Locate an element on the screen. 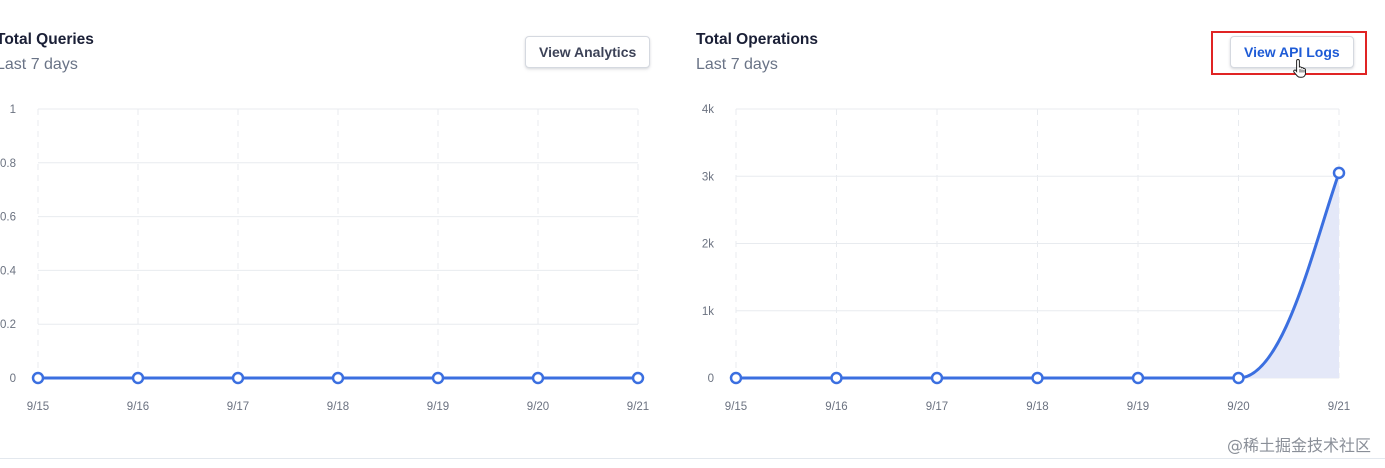 This screenshot has width=1385, height=468. divider is located at coordinates (692, 458).